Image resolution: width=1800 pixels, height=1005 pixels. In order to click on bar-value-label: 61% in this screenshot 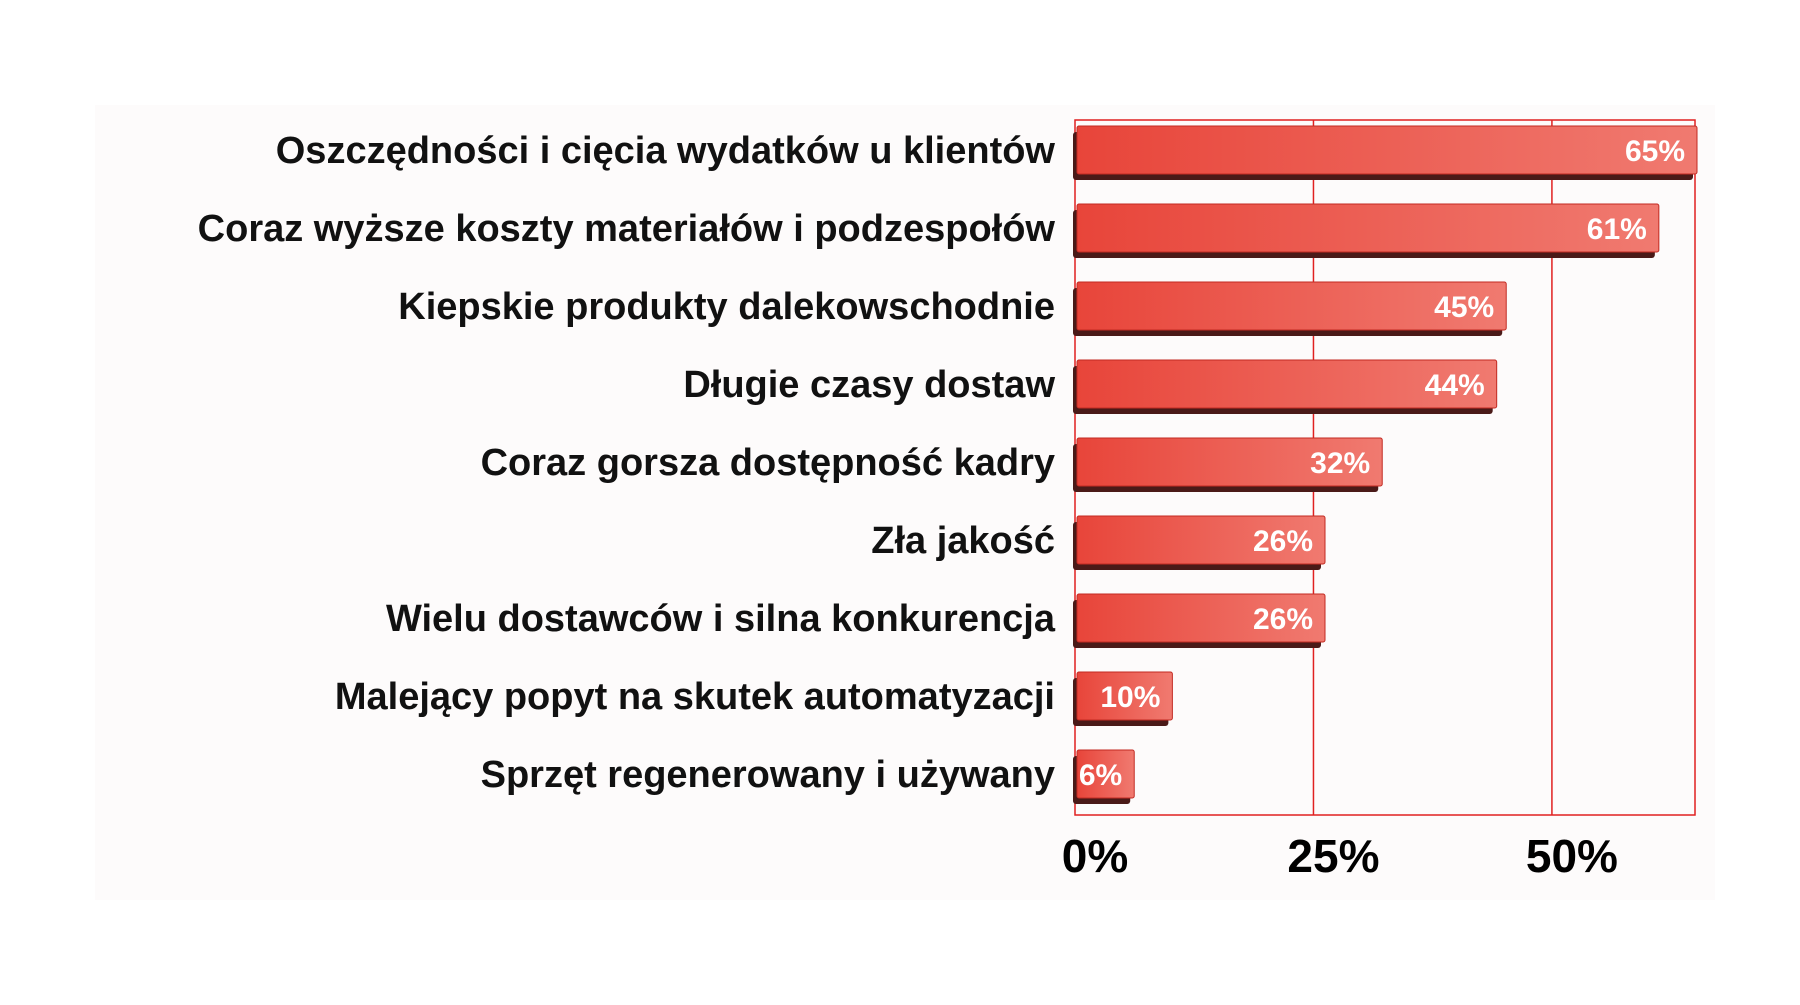, I will do `click(1617, 229)`.